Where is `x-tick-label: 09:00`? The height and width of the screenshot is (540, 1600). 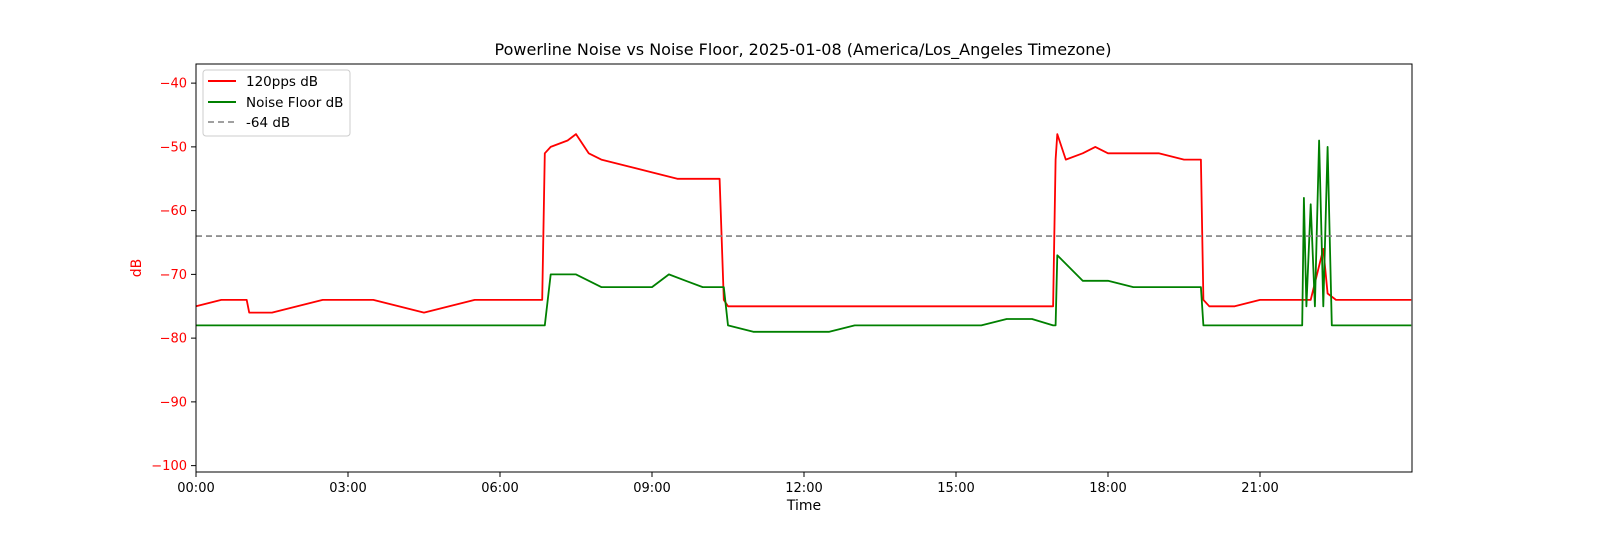
x-tick-label: 09:00 is located at coordinates (651, 488).